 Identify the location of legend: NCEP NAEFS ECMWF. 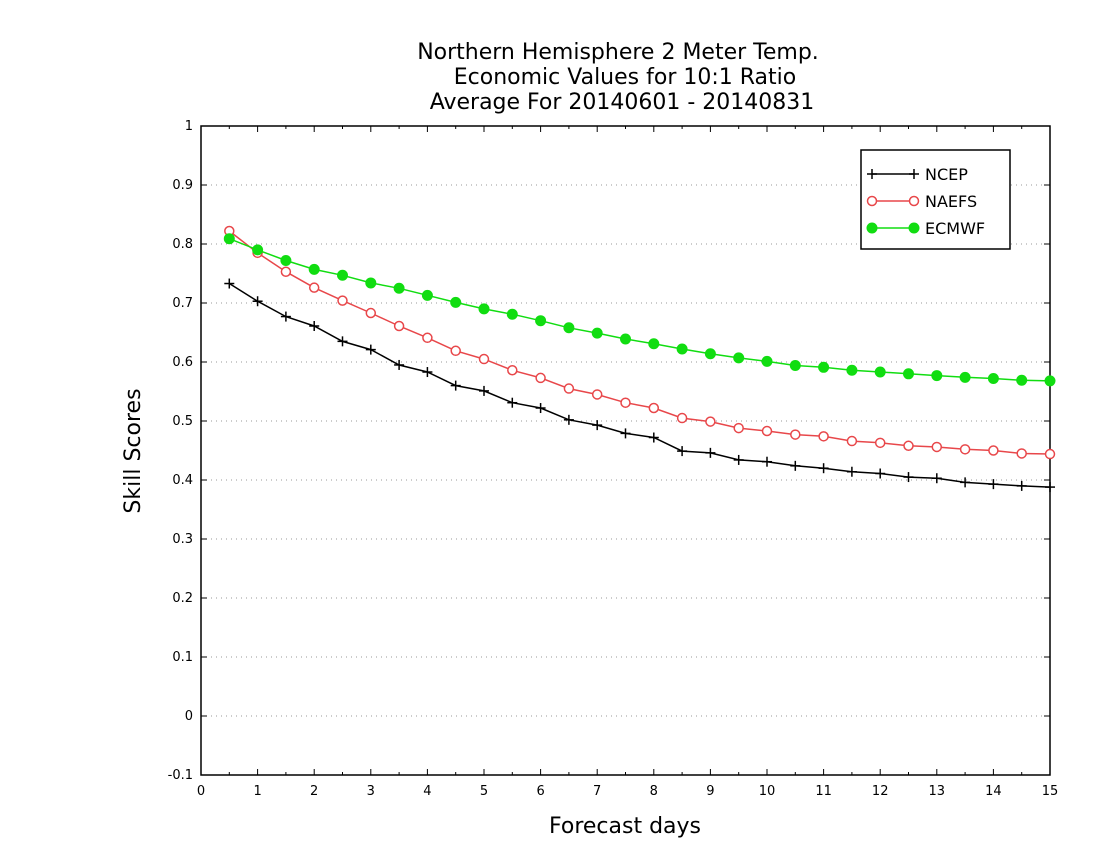
(935, 199).